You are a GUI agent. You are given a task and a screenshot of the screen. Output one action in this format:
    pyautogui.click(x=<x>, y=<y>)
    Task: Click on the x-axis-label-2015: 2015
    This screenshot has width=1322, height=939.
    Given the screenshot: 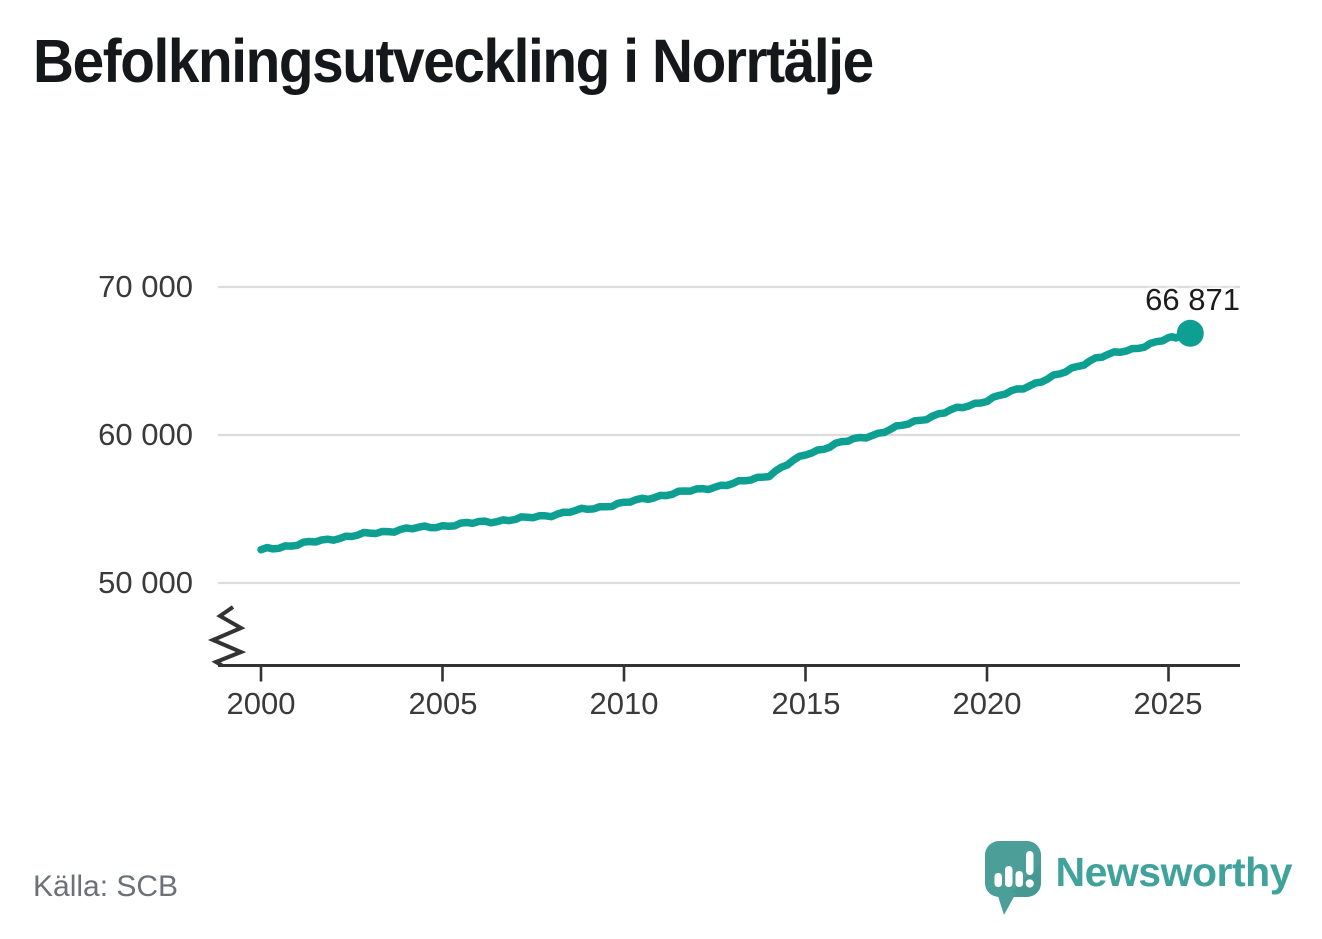 What is the action you would take?
    pyautogui.click(x=806, y=703)
    